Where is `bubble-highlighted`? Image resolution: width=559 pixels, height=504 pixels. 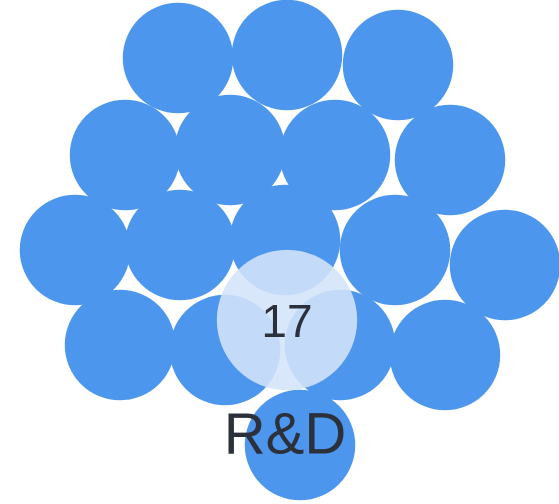
bubble-highlighted is located at coordinates (287, 320).